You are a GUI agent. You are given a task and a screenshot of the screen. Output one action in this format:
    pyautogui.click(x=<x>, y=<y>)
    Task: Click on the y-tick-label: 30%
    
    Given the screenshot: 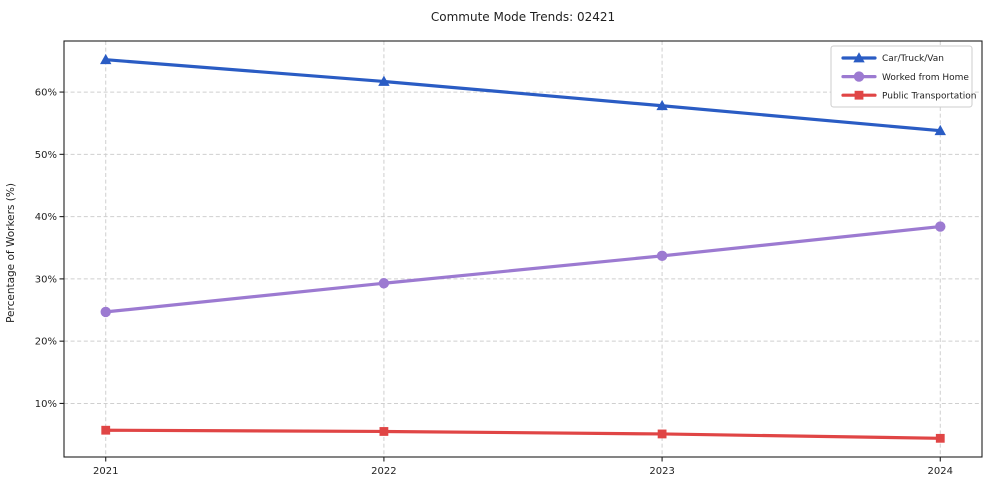 What is the action you would take?
    pyautogui.click(x=46, y=279)
    